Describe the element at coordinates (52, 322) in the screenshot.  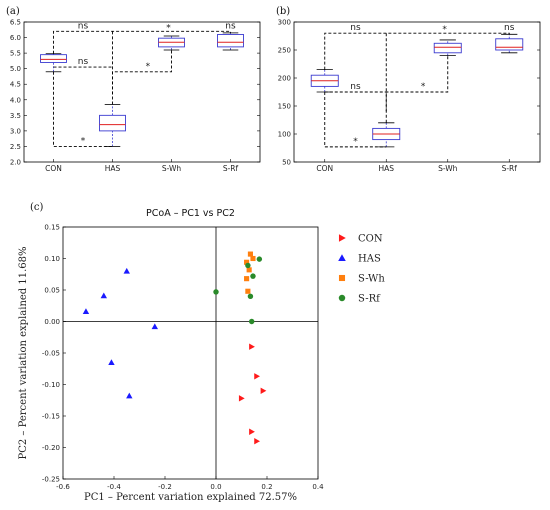
I see `y-tick-label: 0.00` at that location.